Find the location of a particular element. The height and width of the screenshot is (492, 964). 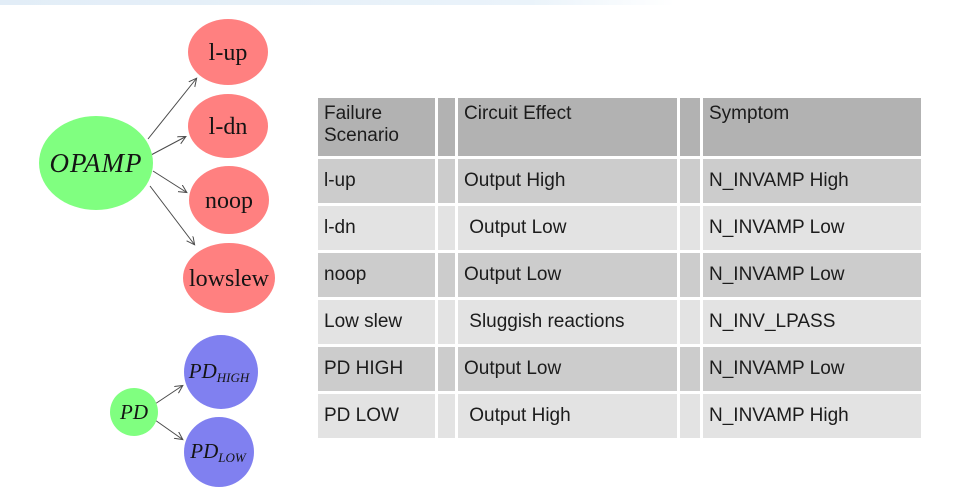

table-row: noop Output Low N_INVAMP Low is located at coordinates (619, 275).